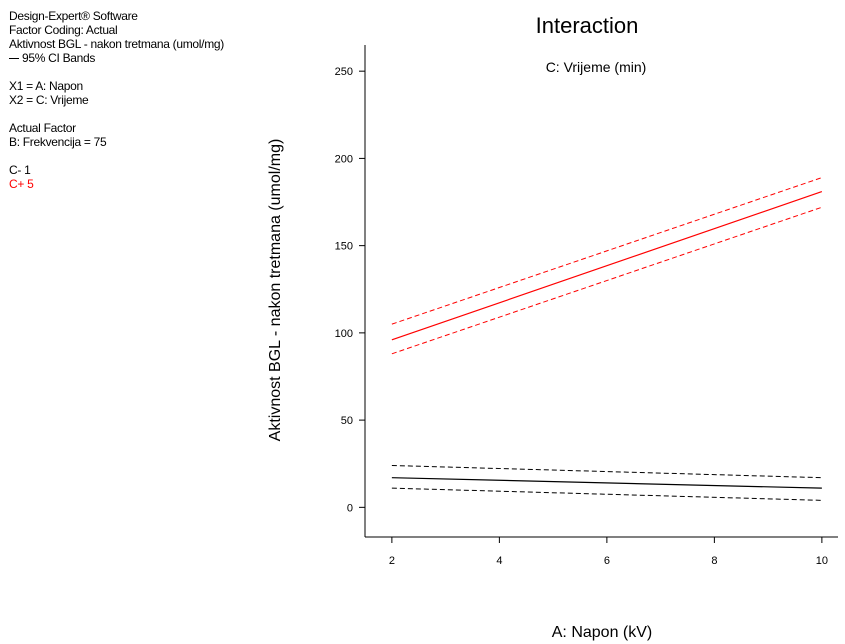  Describe the element at coordinates (344, 247) in the screenshot. I see `y-tick-label: 150` at that location.